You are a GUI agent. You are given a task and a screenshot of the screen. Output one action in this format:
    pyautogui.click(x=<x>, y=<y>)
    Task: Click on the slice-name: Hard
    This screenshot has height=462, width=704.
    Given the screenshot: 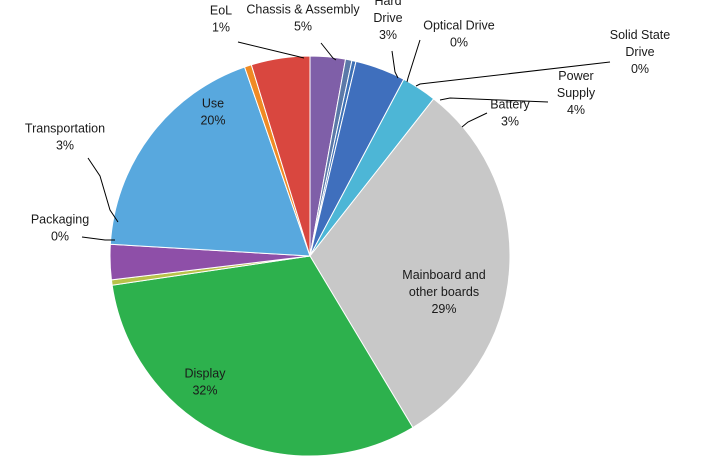 What is the action you would take?
    pyautogui.click(x=387, y=4)
    